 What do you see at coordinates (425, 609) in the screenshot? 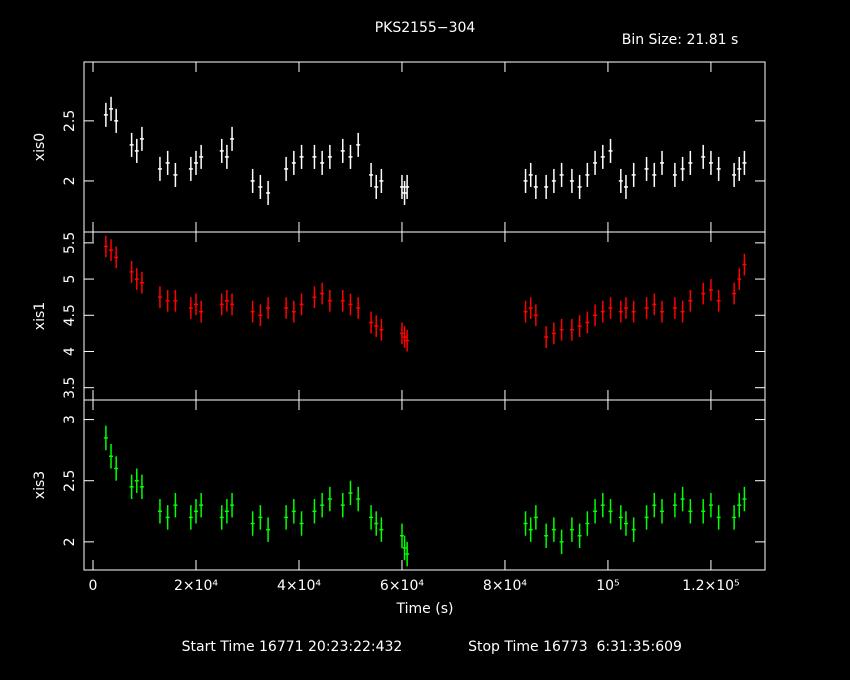
I see `x-axis-label: Time (s)` at bounding box center [425, 609].